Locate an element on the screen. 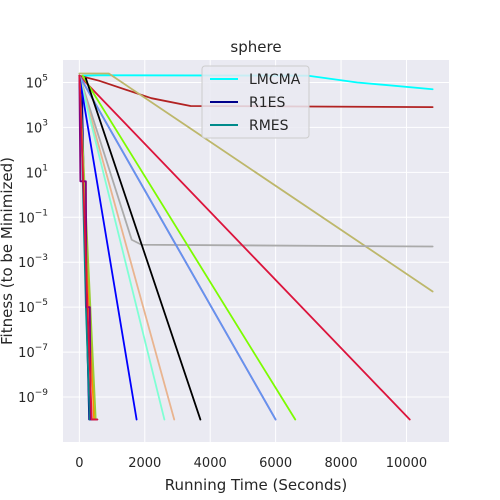 This screenshot has height=500, width=500. y-tick-labels: 10⁻⁹ 10⁻⁷ 10⁻⁵ 10⁻³ 10⁻¹ 10¹ 10³ 10⁵ is located at coordinates (33, 239).